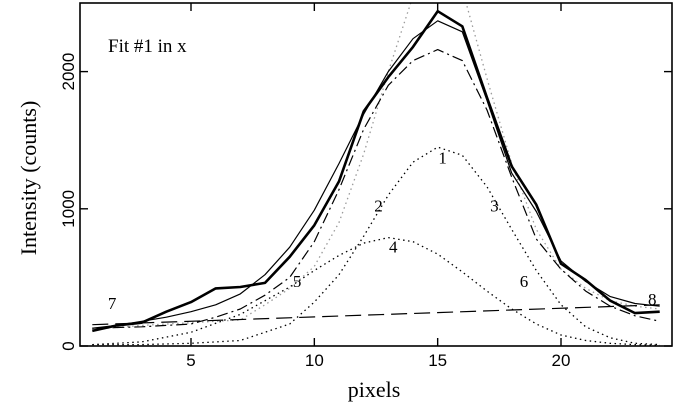  Describe the element at coordinates (437, 360) in the screenshot. I see `x-tick-label: 15` at that location.